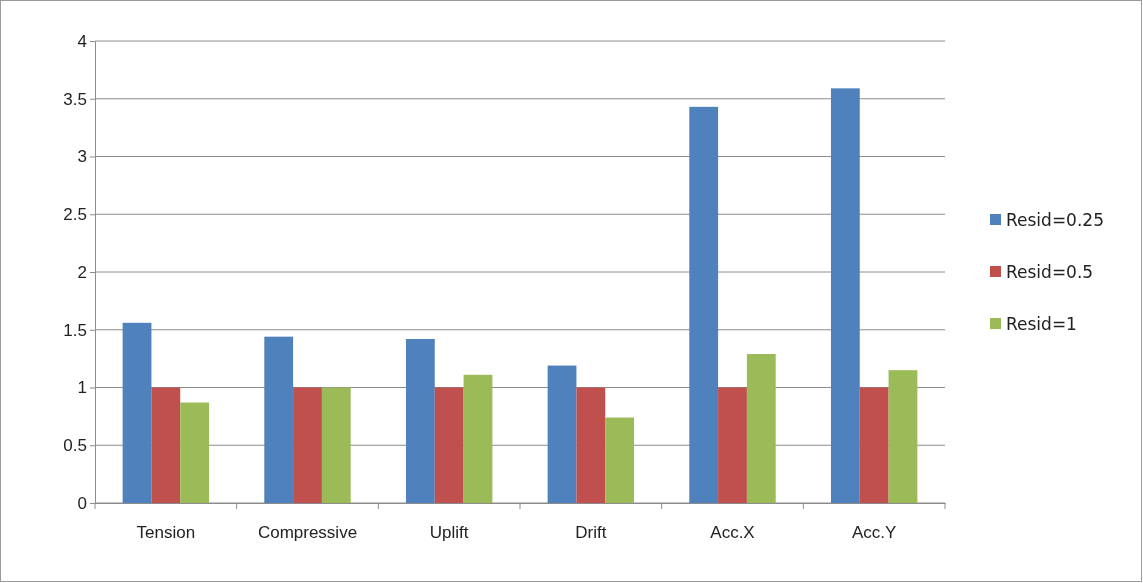  What do you see at coordinates (449, 533) in the screenshot?
I see `x-tick-label: Uplift` at bounding box center [449, 533].